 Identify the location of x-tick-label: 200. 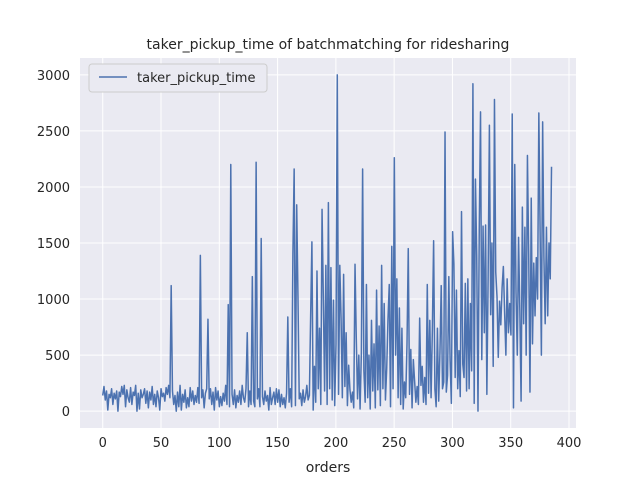
(335, 443).